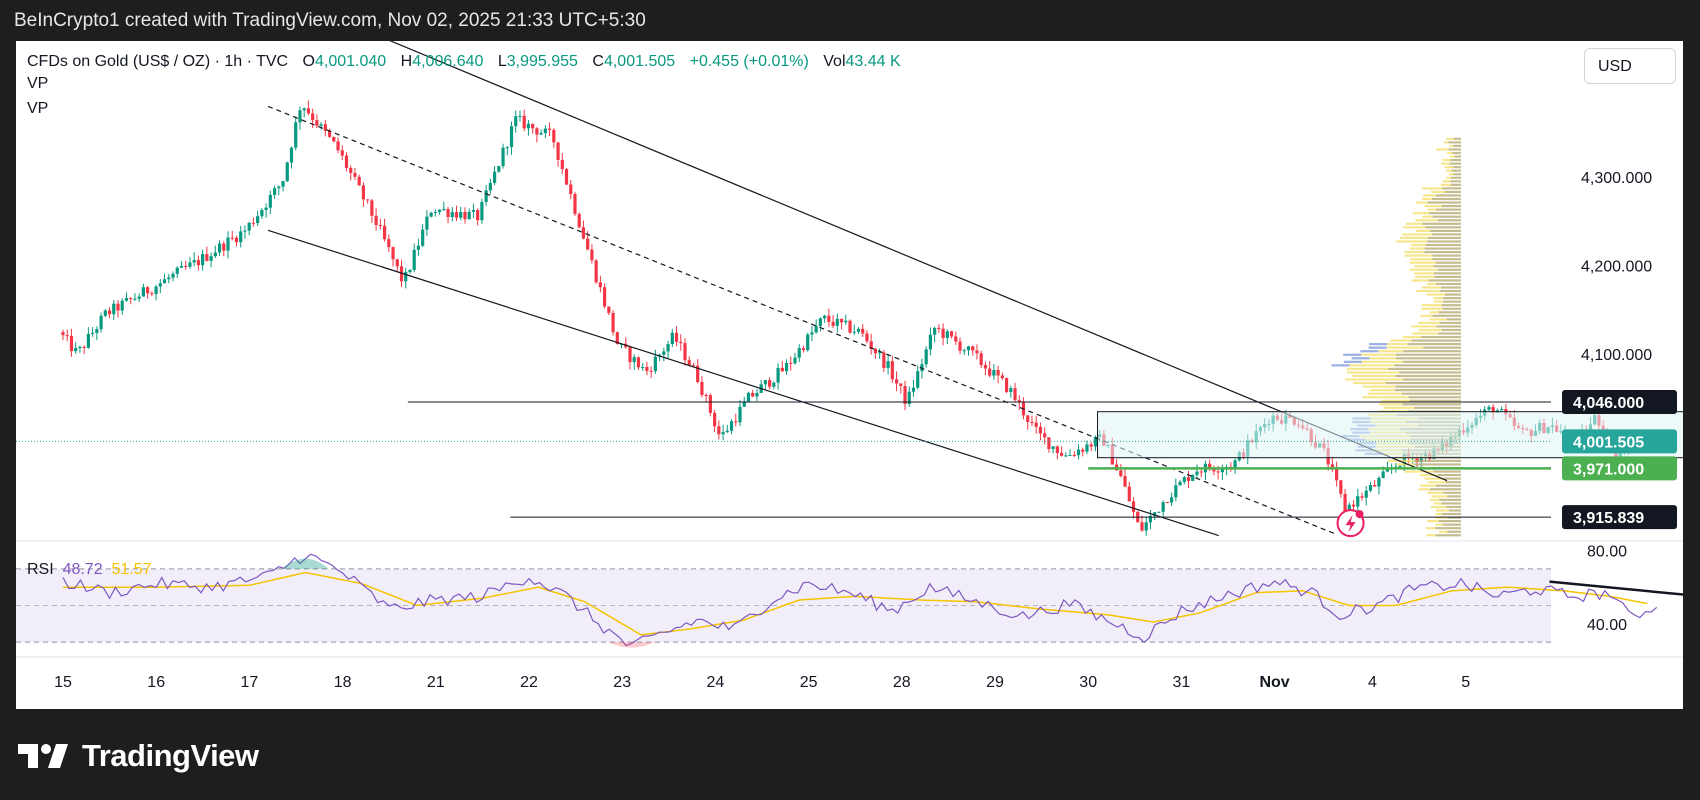  What do you see at coordinates (158, 61) in the screenshot?
I see `symbol-label: CFDs on Gold (US$ / OZ) · 1h · TVC` at bounding box center [158, 61].